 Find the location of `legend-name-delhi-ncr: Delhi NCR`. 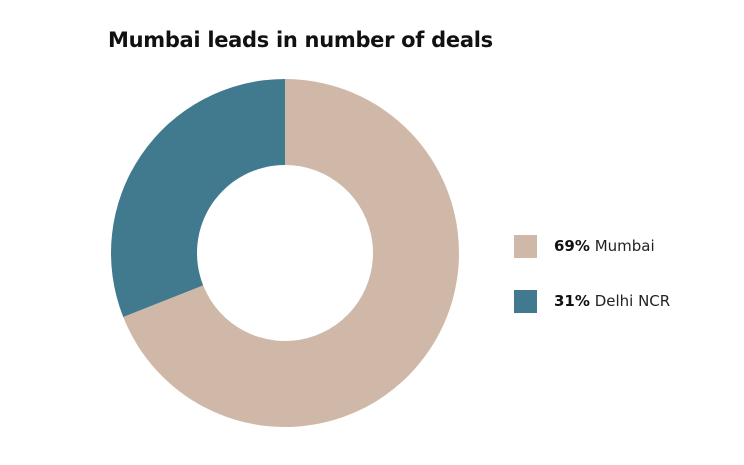

legend-name-delhi-ncr: Delhi NCR is located at coordinates (632, 301).